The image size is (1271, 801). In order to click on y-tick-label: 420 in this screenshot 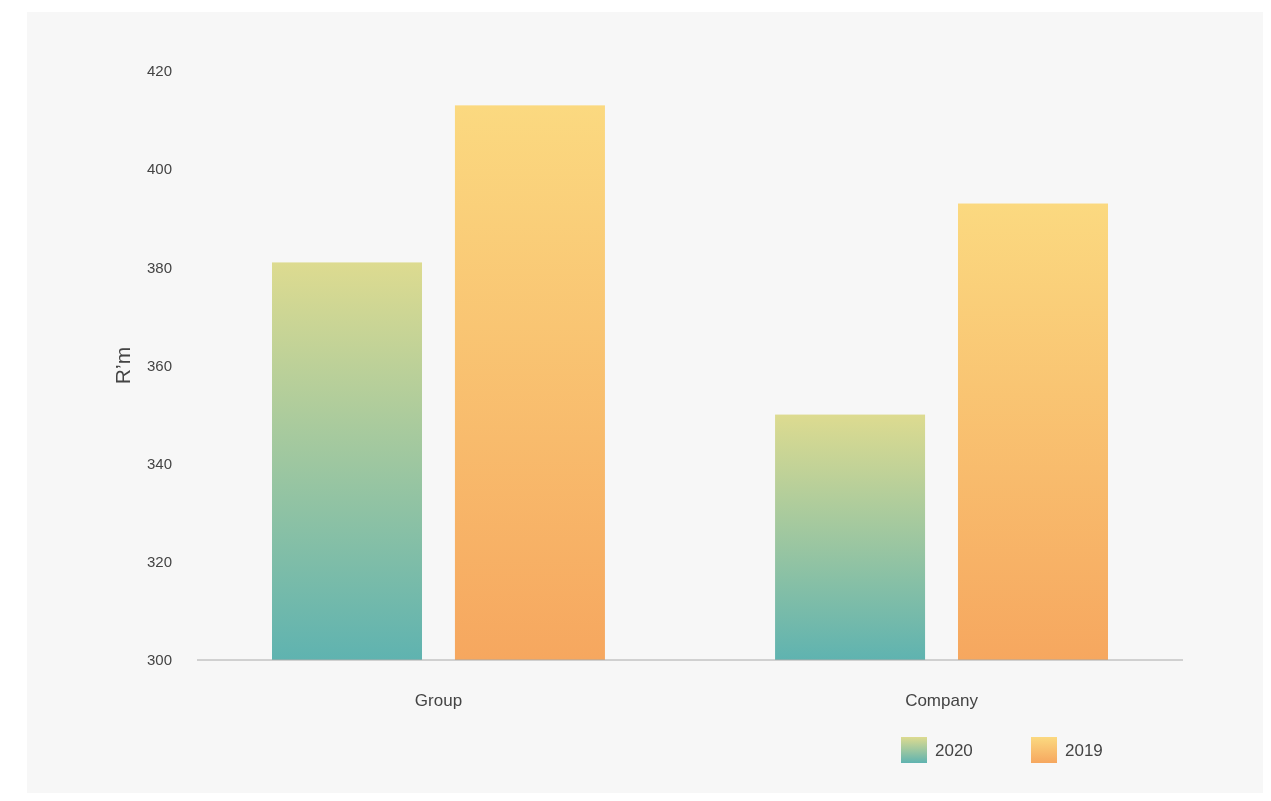, I will do `click(159, 71)`.